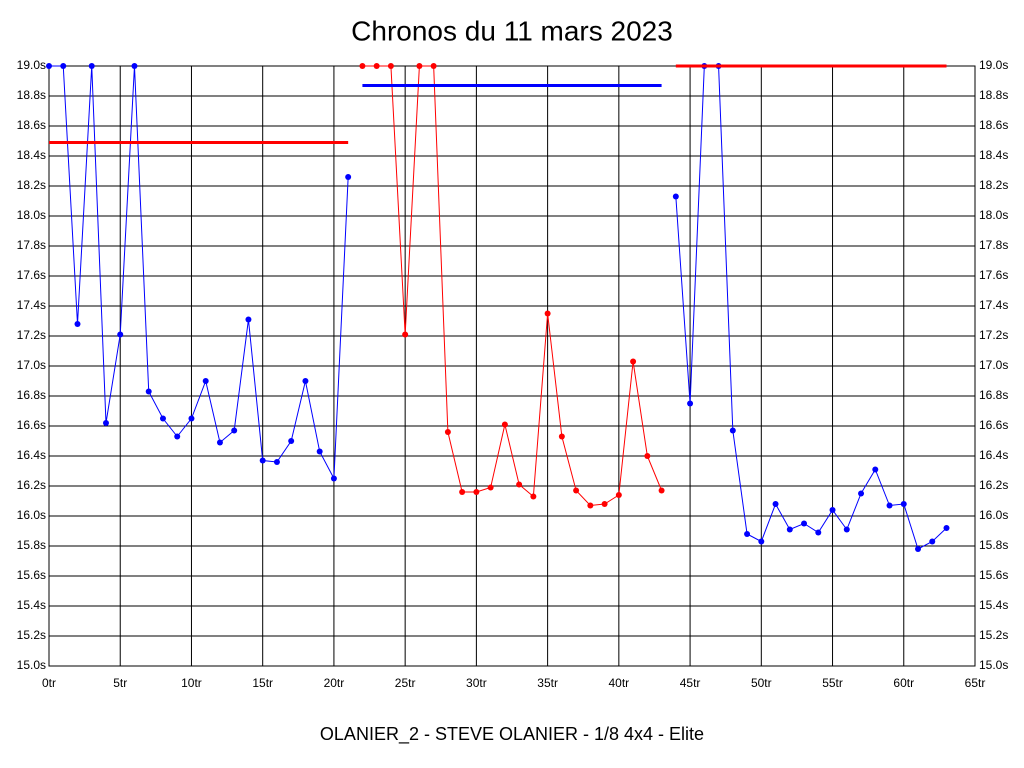 Image resolution: width=1024 pixels, height=768 pixels. What do you see at coordinates (993, 635) in the screenshot?
I see `y2-tick-label: 15.2s` at bounding box center [993, 635].